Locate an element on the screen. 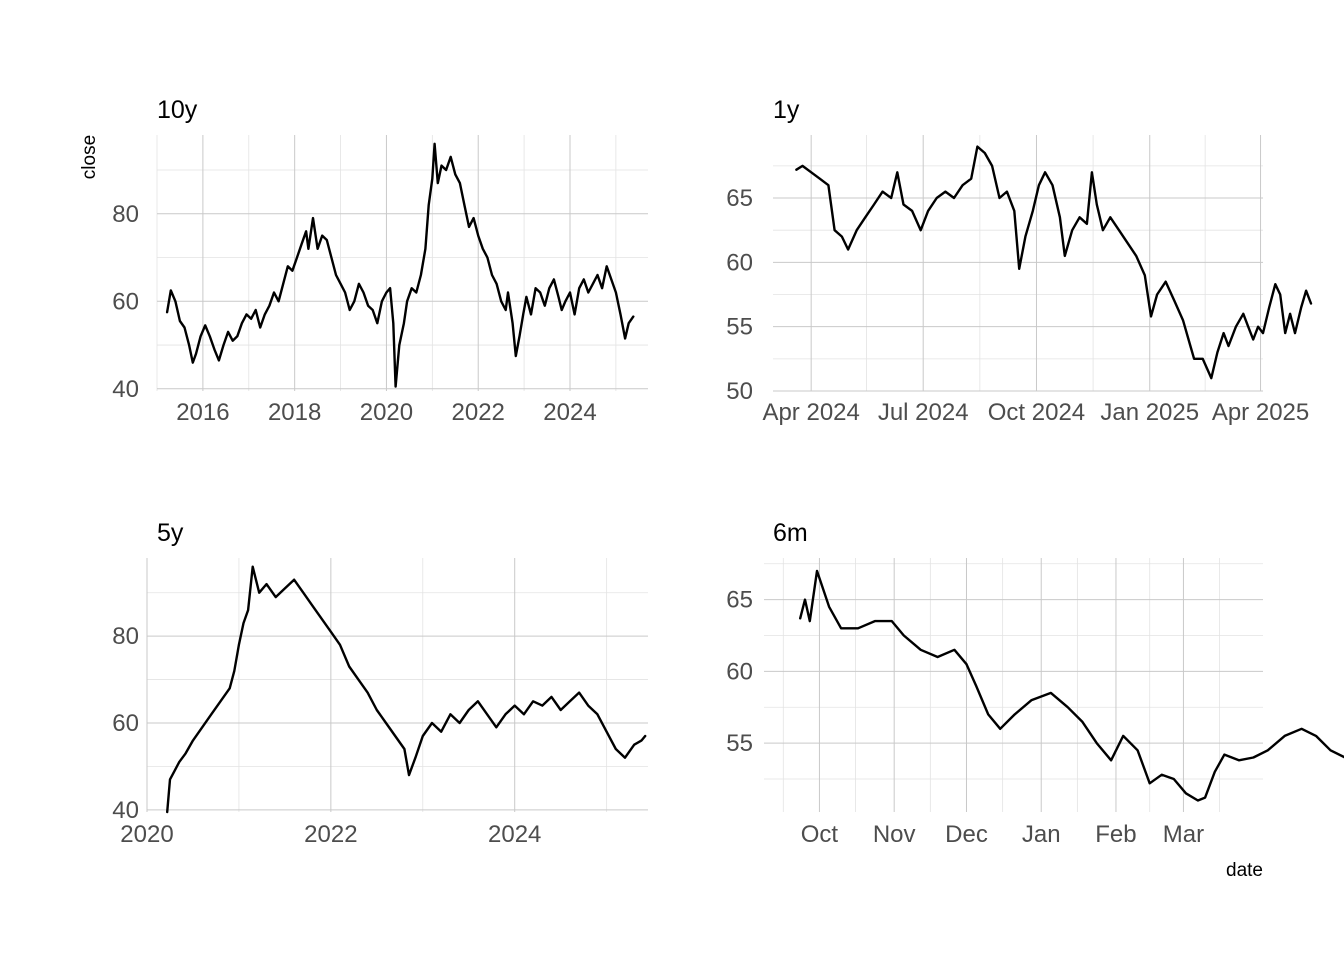 The height and width of the screenshot is (965, 1344). x-tick-label: Dec is located at coordinates (966, 834).